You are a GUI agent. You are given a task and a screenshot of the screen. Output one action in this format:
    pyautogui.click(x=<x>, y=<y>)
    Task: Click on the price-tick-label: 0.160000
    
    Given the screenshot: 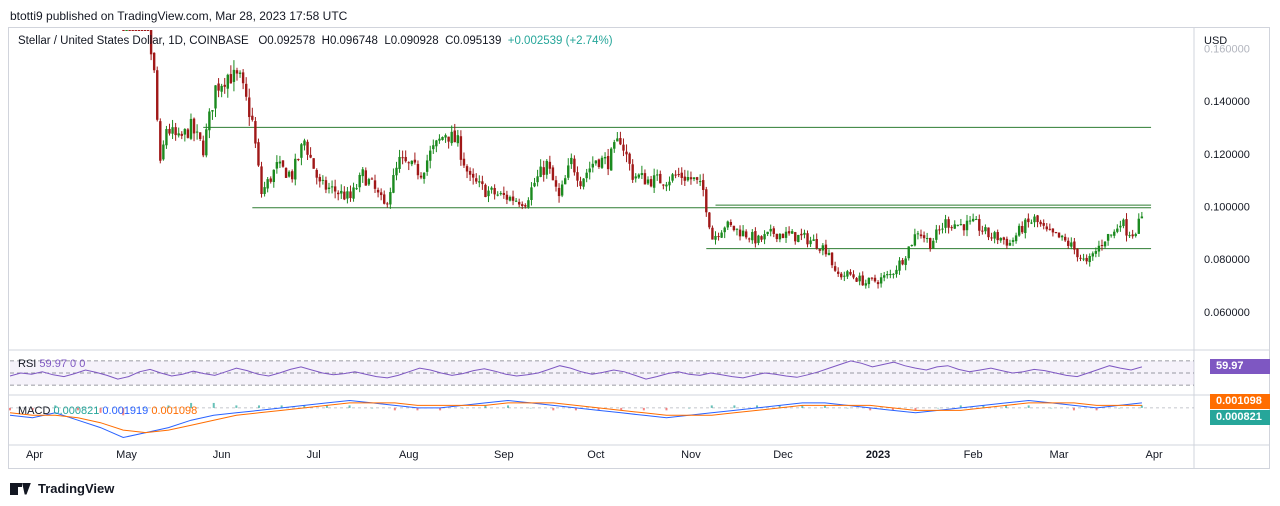 What is the action you would take?
    pyautogui.click(x=1227, y=49)
    